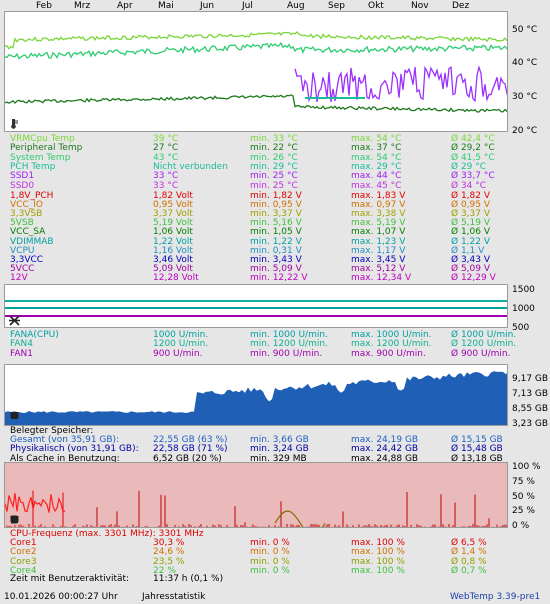 Image resolution: width=550 pixels, height=604 pixels. I want to click on fan-axis-1500: 1500, so click(523, 290).